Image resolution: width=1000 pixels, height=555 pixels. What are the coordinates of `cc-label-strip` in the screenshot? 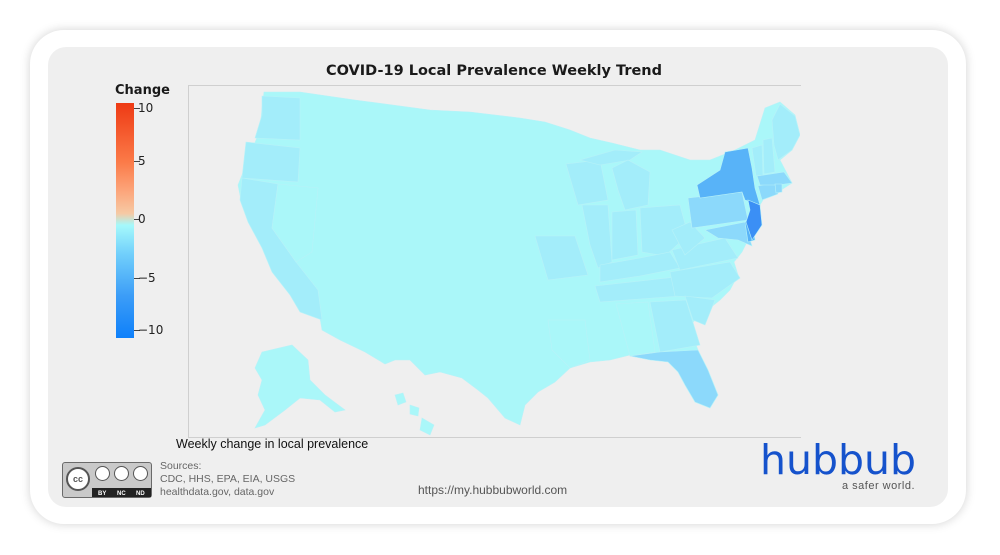 It's located at (121, 492).